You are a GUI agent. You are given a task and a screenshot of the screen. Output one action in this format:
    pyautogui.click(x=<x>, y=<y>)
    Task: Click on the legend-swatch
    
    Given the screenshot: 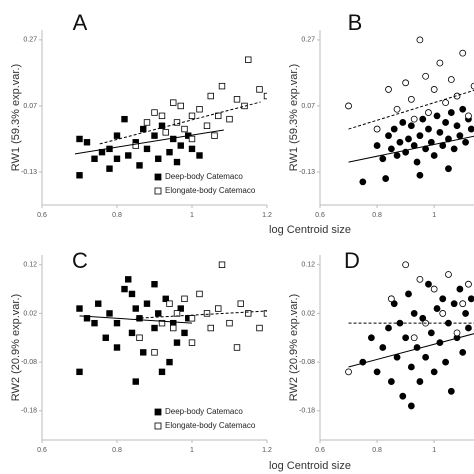 What is the action you would take?
    pyautogui.click(x=158, y=177)
    